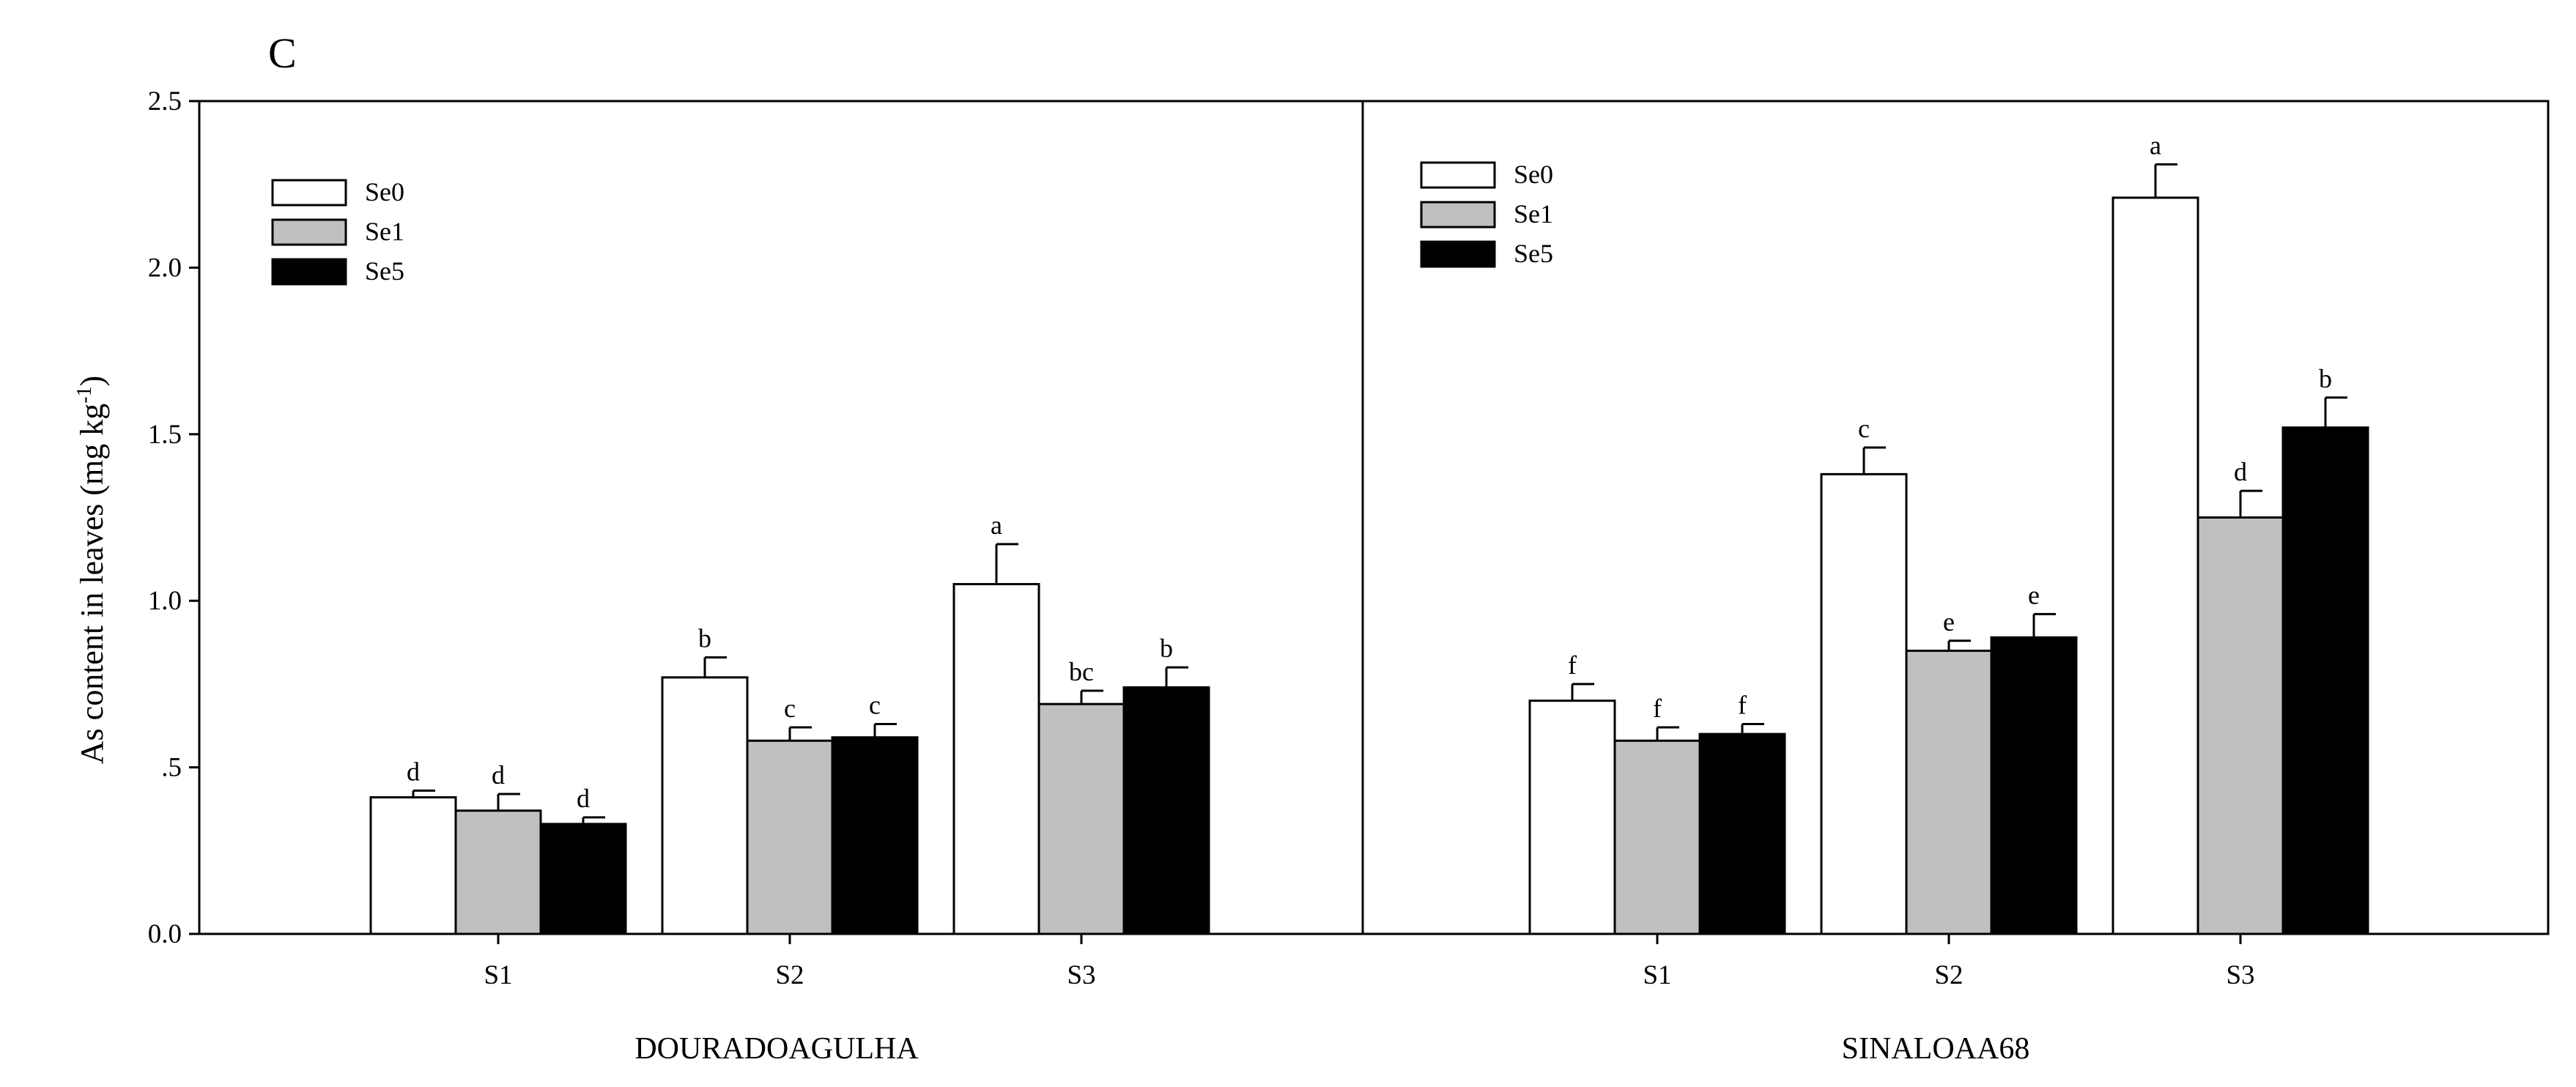 Image resolution: width=2576 pixels, height=1087 pixels. Describe the element at coordinates (171, 768) in the screenshot. I see `y-tick-label: .5` at that location.